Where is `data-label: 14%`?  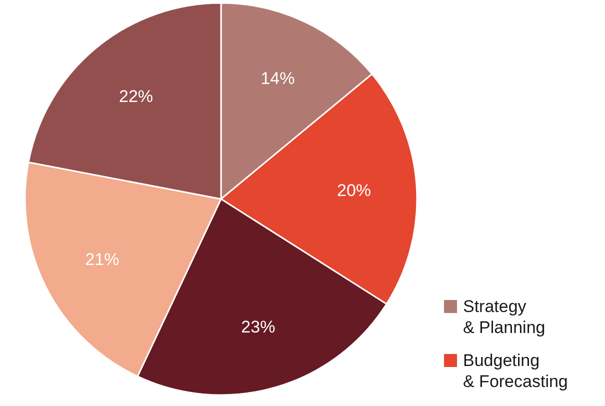
data-label: 14% is located at coordinates (277, 78).